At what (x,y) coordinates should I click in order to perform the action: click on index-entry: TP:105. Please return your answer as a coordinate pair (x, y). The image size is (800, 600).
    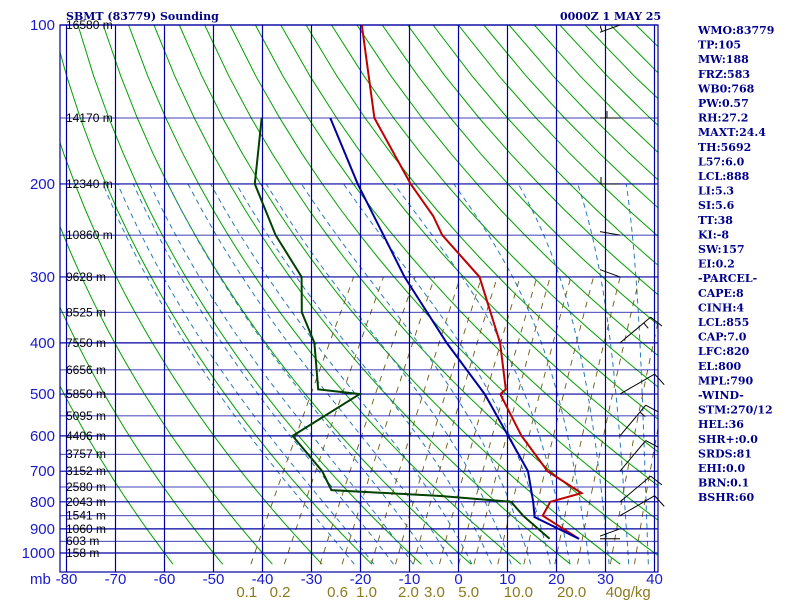
    Looking at the image, I should click on (719, 45).